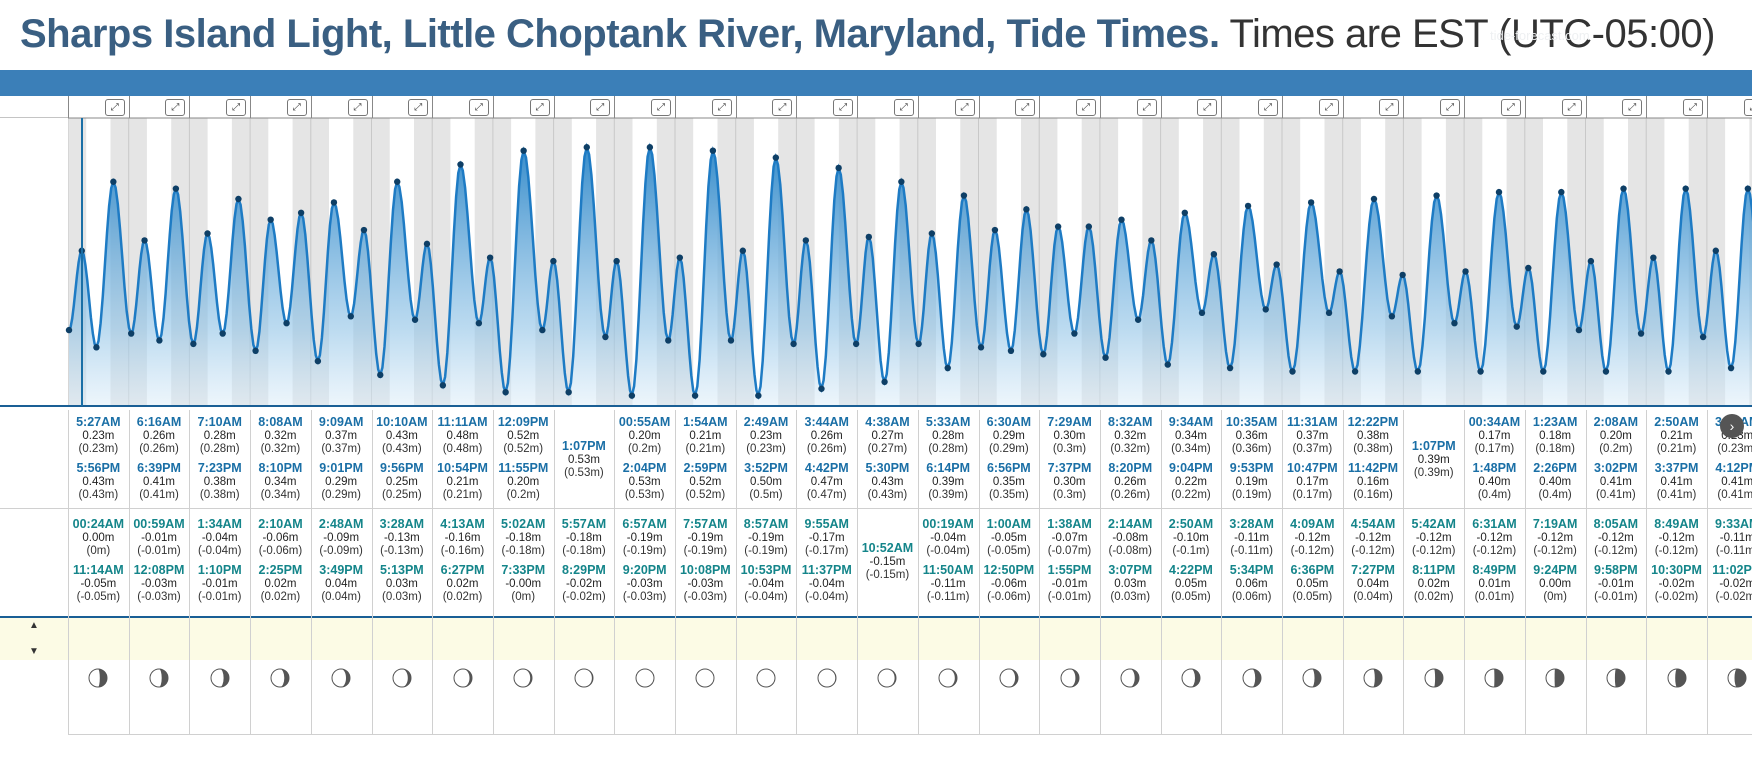 The image size is (1752, 781). Describe the element at coordinates (1494, 570) in the screenshot. I see `tide-time: 8:49PM` at that location.